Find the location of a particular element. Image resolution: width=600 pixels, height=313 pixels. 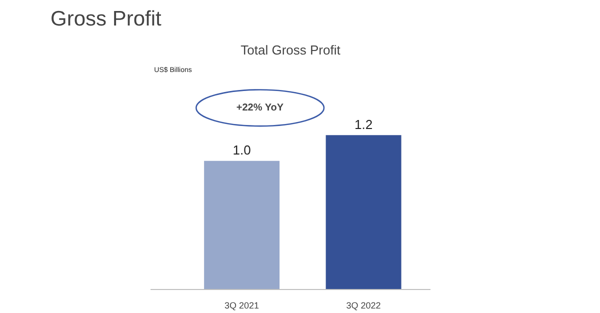

data-label: 1.2 is located at coordinates (363, 124).